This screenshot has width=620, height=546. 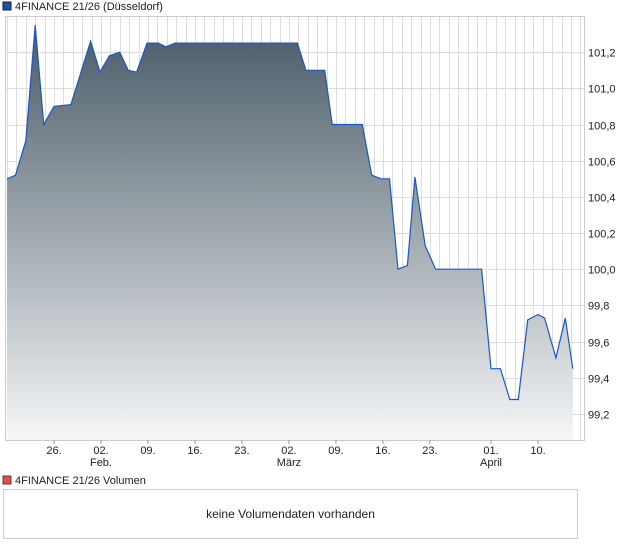 What do you see at coordinates (598, 380) in the screenshot?
I see `y-tick-label: 99,4` at bounding box center [598, 380].